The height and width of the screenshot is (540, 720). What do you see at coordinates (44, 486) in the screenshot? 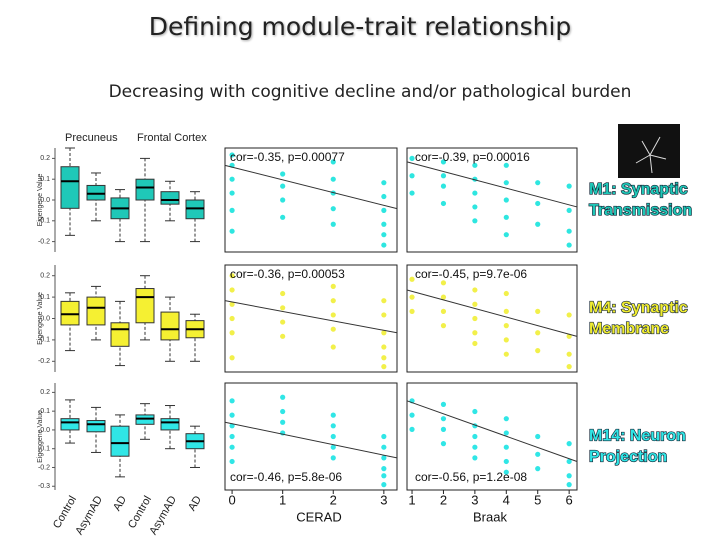
I see `y-tick-label: -0.3` at bounding box center [44, 486].